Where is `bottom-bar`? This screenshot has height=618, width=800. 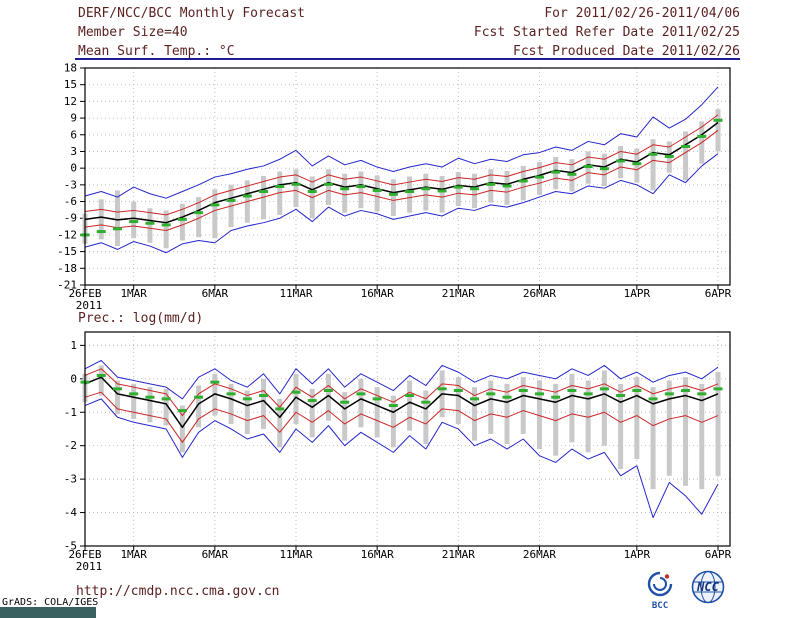
bottom-bar is located at coordinates (48, 612).